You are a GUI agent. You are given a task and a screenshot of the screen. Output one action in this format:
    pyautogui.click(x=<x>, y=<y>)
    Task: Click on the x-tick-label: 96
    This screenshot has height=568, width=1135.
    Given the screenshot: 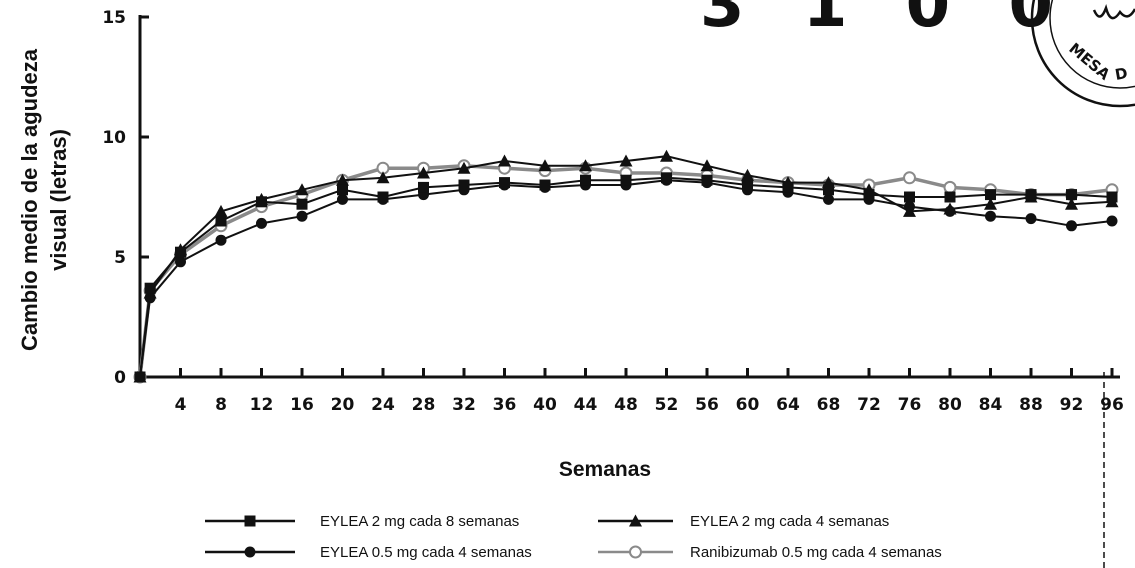 What is the action you would take?
    pyautogui.click(x=1112, y=405)
    